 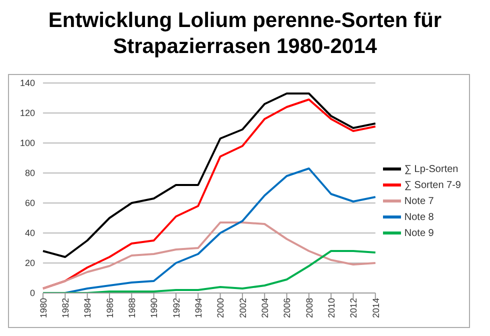 I want to click on legend-label: Note 9, so click(x=419, y=233).